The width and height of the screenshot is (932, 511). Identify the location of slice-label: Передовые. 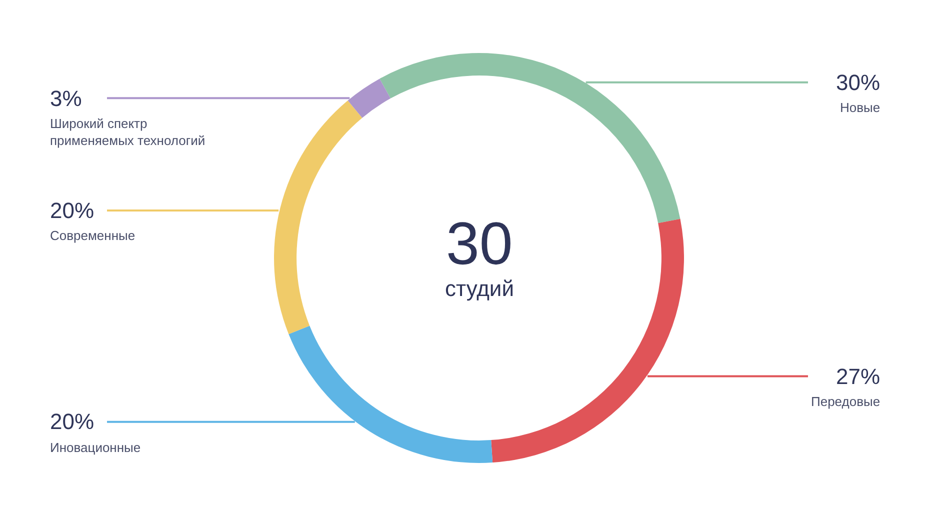
(845, 401).